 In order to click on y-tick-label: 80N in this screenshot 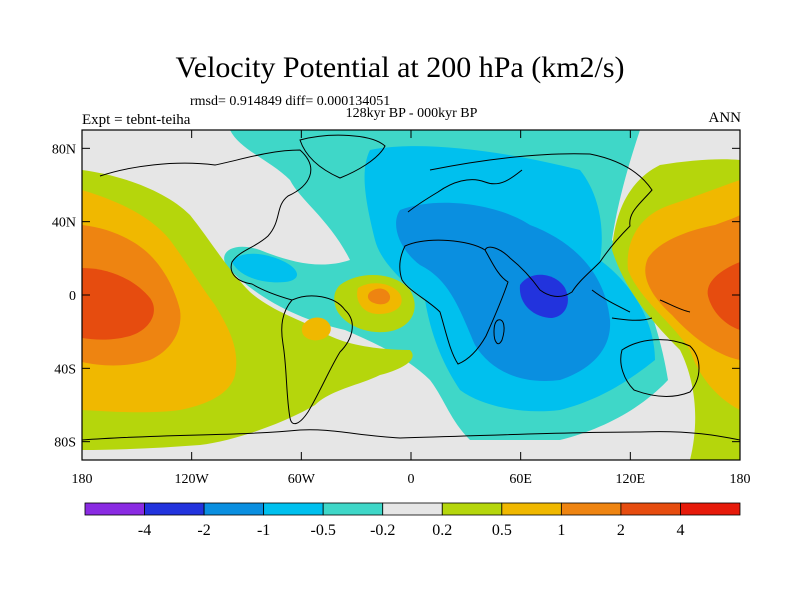, I will do `click(64, 149)`.